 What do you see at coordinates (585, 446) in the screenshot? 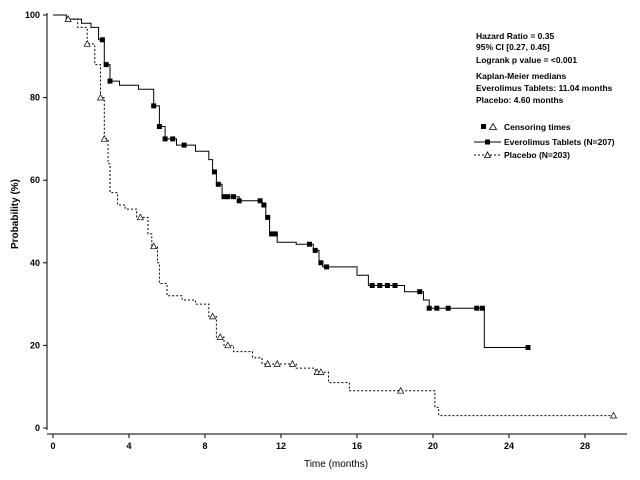
I see `x-tick-label: 28` at bounding box center [585, 446].